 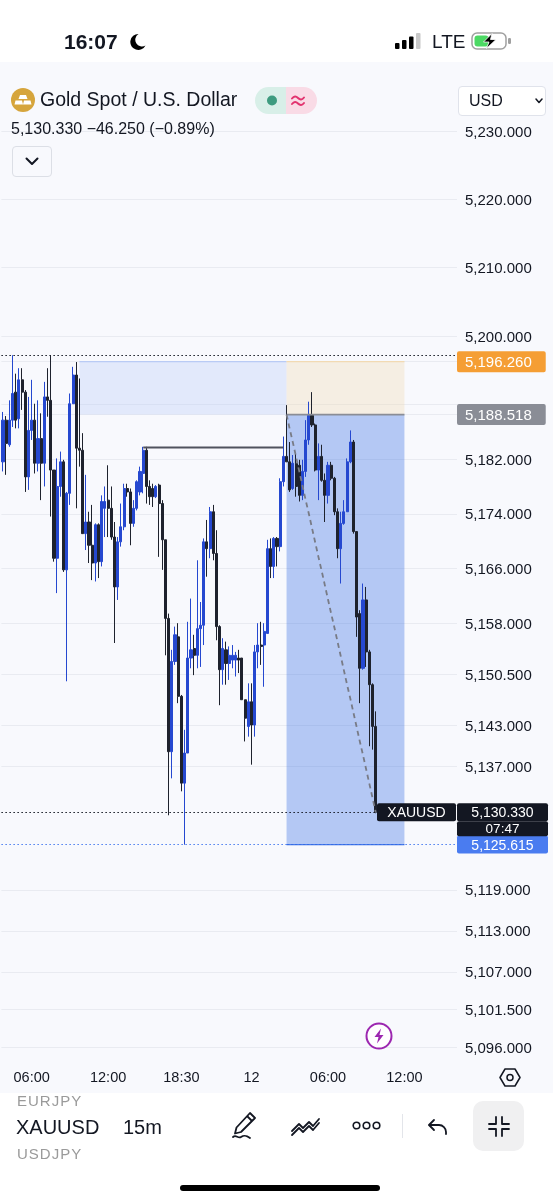 What do you see at coordinates (502, 812) in the screenshot?
I see `ref-line-label: 5,130.330` at bounding box center [502, 812].